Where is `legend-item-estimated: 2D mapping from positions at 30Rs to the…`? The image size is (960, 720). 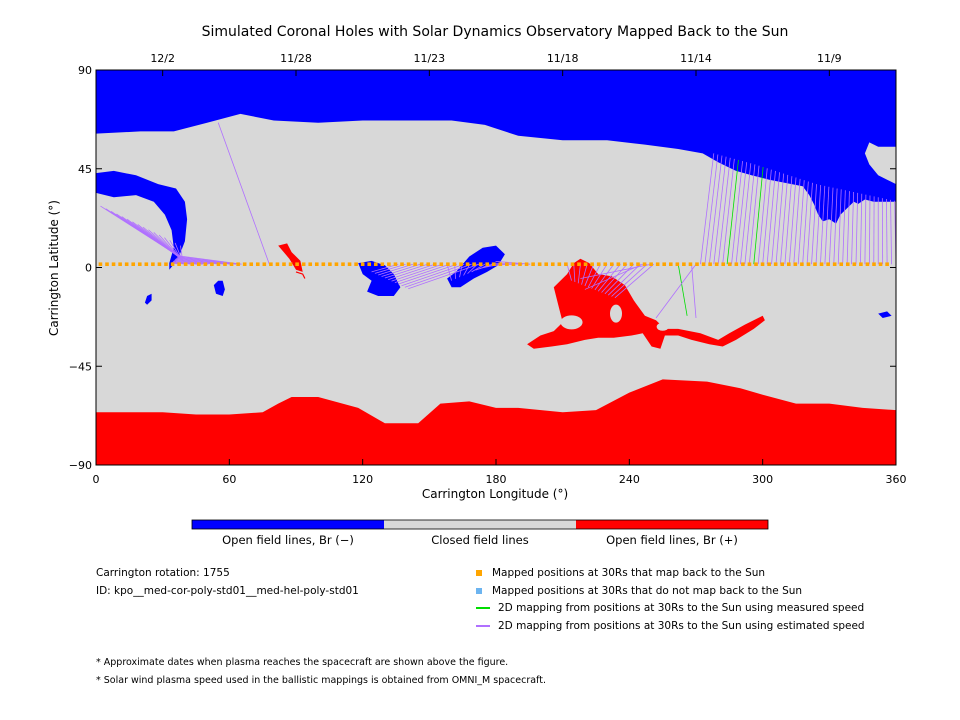
legend-item-estimated: 2D mapping from positions at 30Rs to the… is located at coordinates (670, 626).